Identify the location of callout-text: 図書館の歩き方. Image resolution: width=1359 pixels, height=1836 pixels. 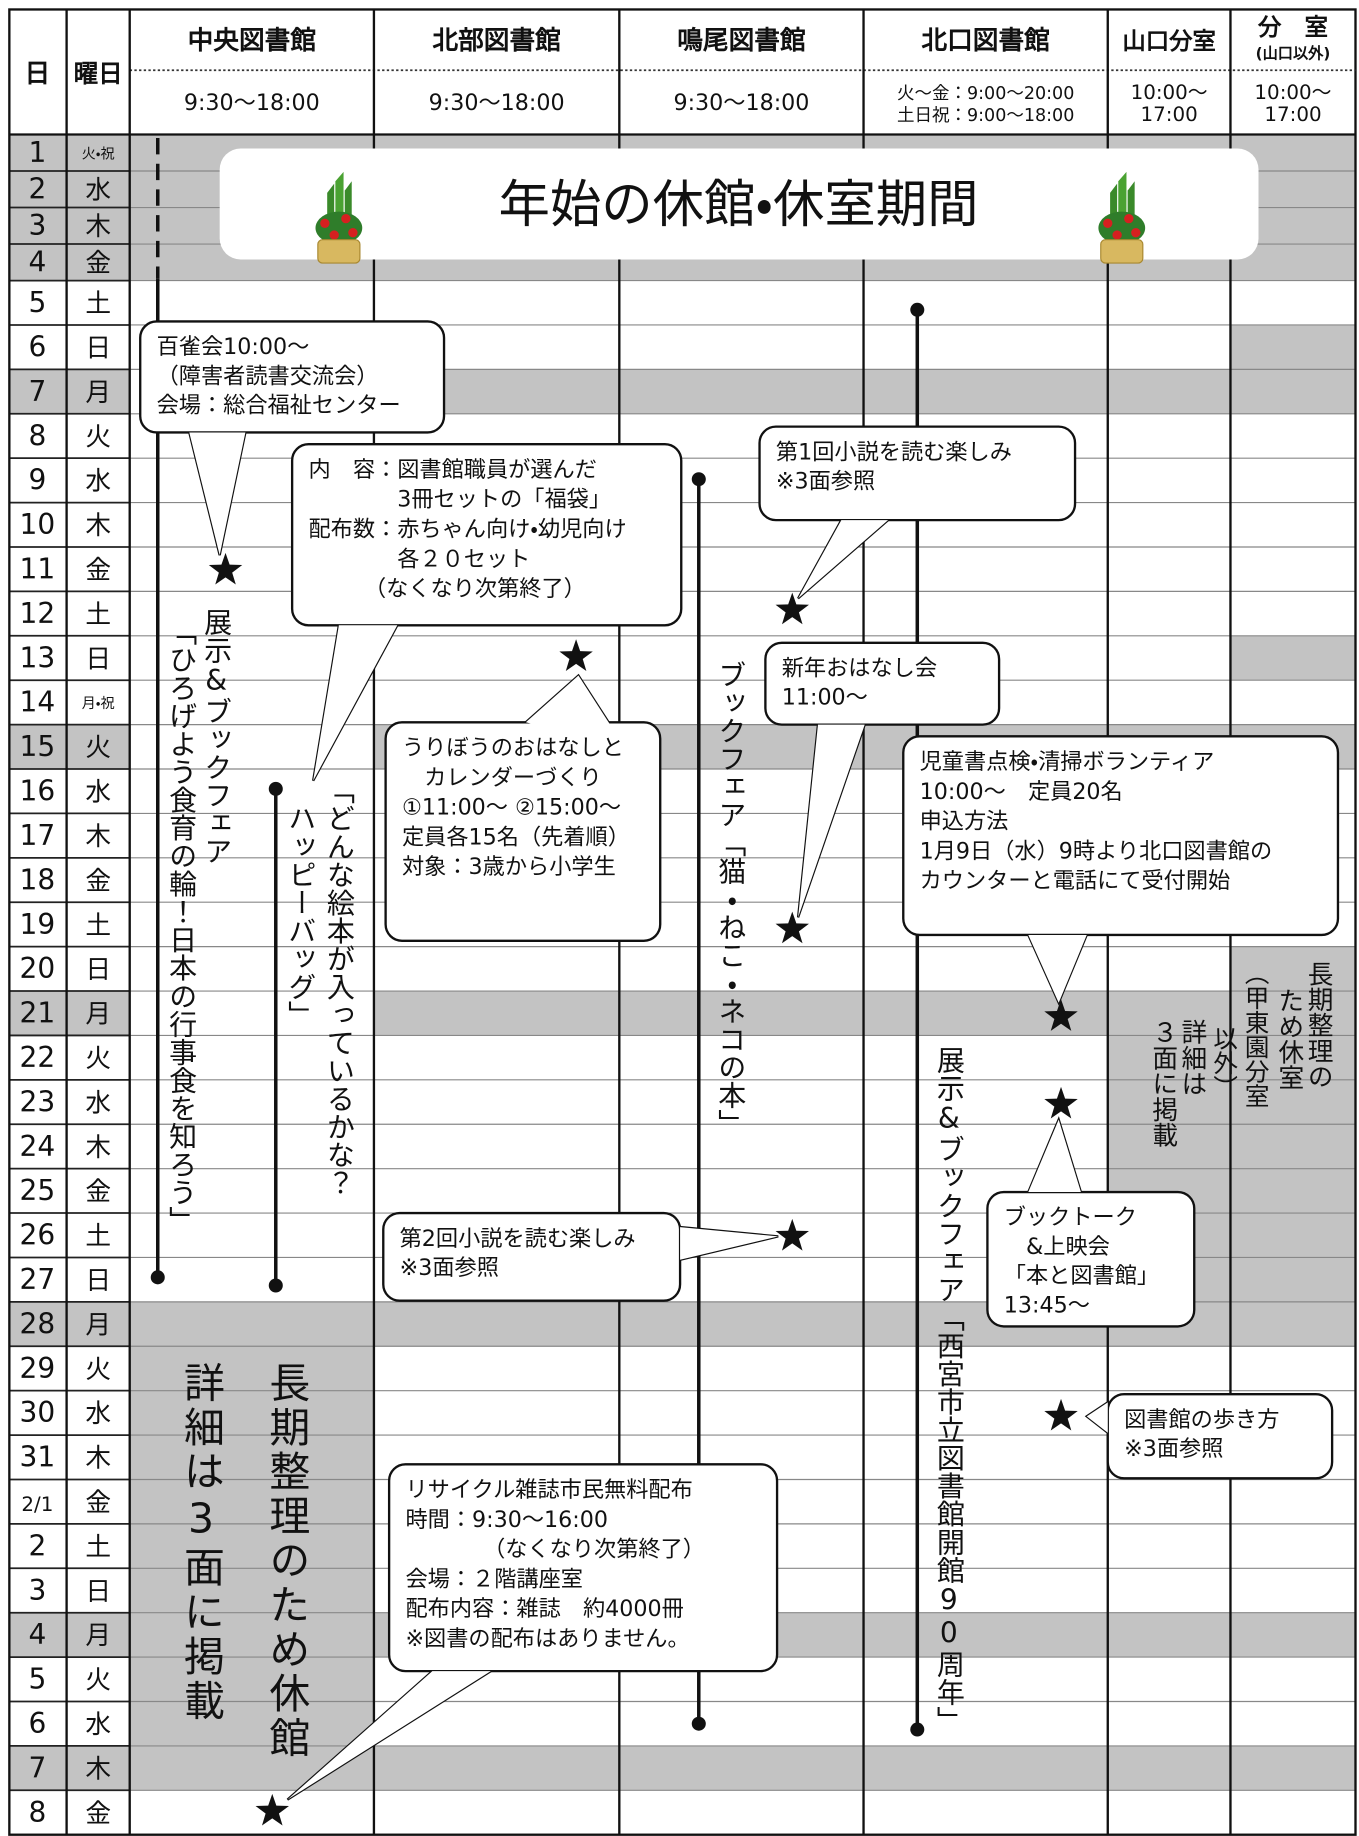
(1201, 1420).